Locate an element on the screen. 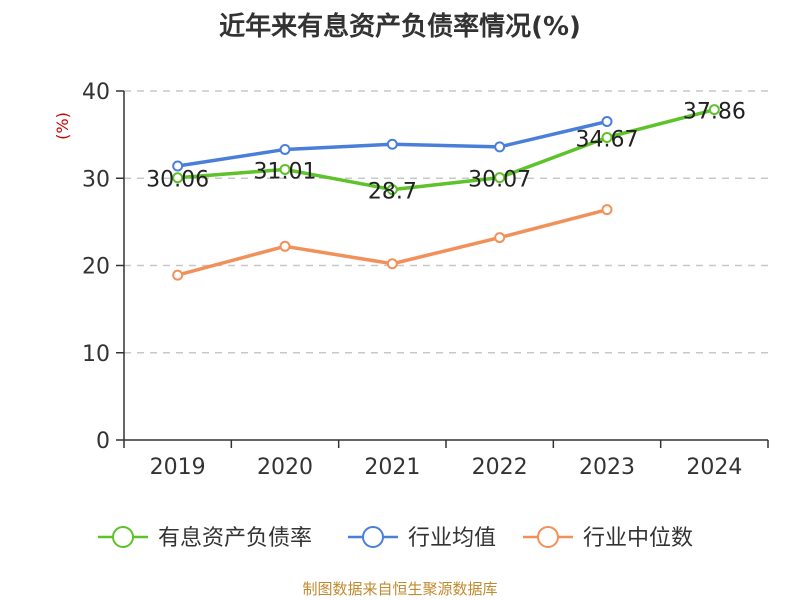 Image resolution: width=800 pixels, height=600 pixels. y-tick-label: 0 is located at coordinates (103, 441).